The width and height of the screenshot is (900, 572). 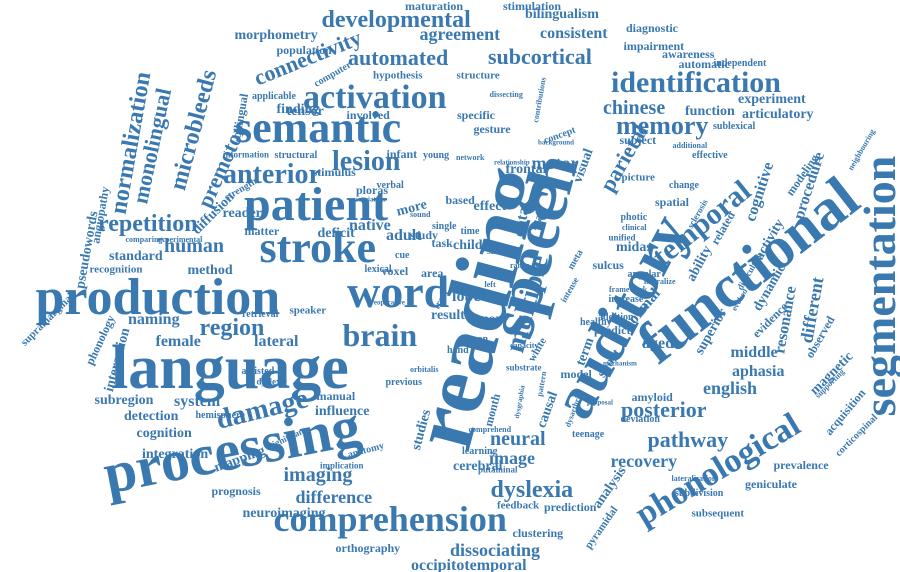 What do you see at coordinates (154, 319) in the screenshot?
I see `word-naming: naming` at bounding box center [154, 319].